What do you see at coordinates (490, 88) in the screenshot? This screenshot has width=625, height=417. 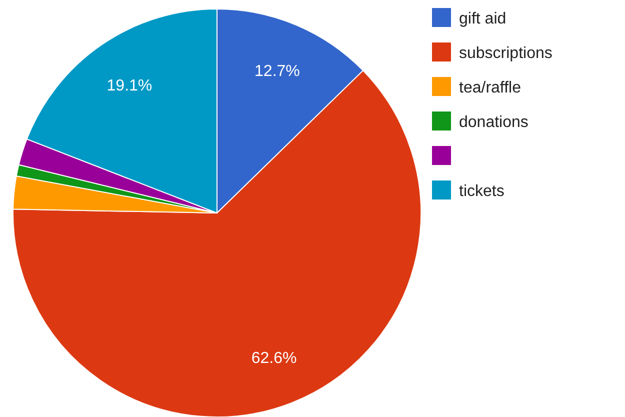 I see `legend-label: tea/raffle` at bounding box center [490, 88].